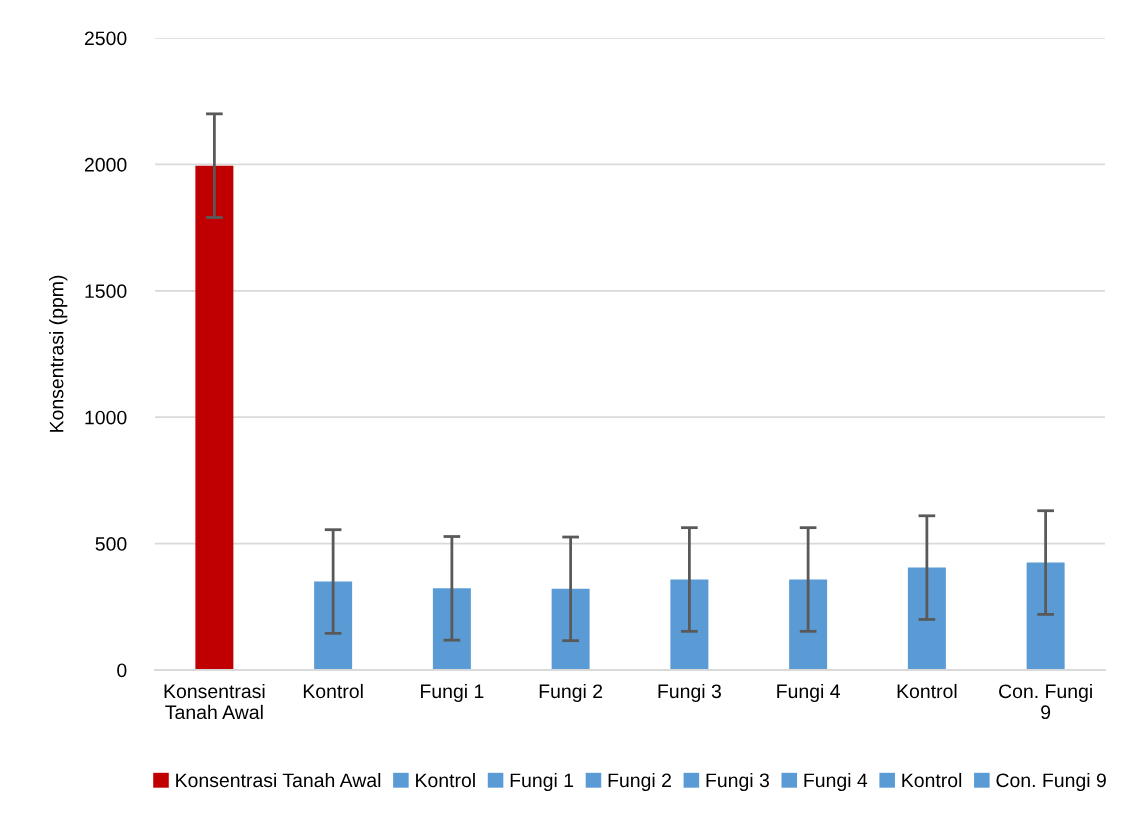  Describe the element at coordinates (737, 782) in the screenshot. I see `legend-label: Fungi 3` at that location.